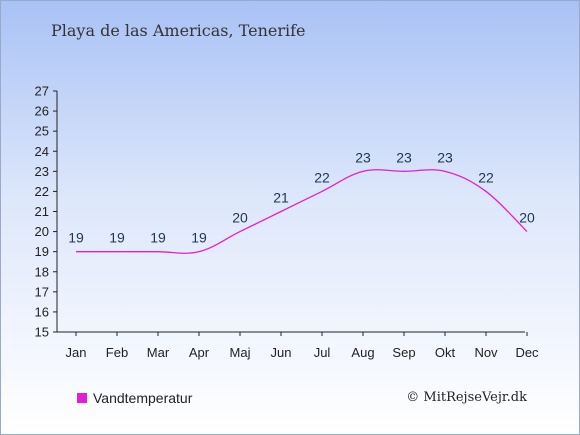 Image resolution: width=580 pixels, height=435 pixels. I want to click on x-tick-label: Jul, so click(322, 352).